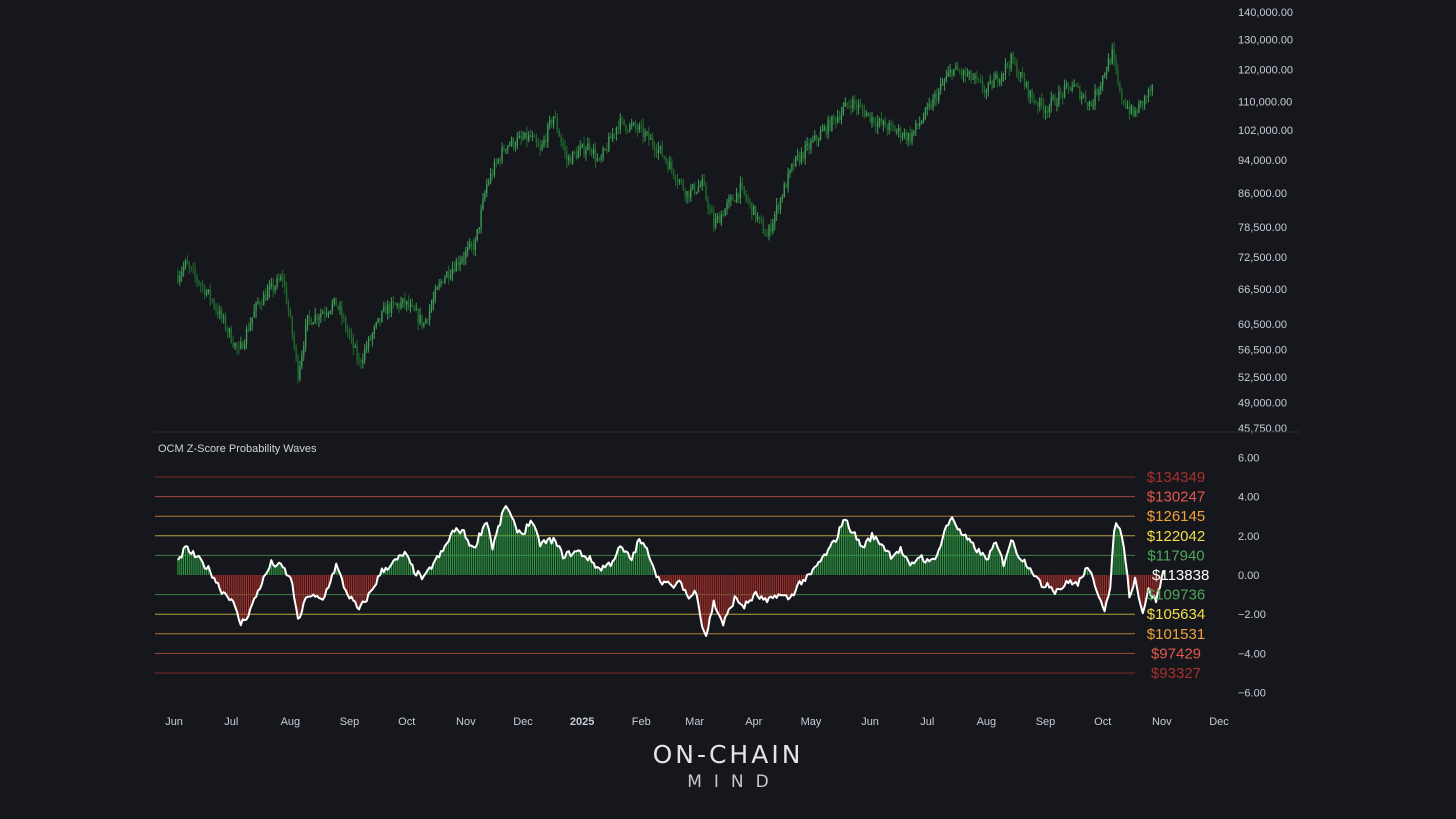  What do you see at coordinates (1252, 615) in the screenshot?
I see `zscore-tick-label: −2.00` at bounding box center [1252, 615].